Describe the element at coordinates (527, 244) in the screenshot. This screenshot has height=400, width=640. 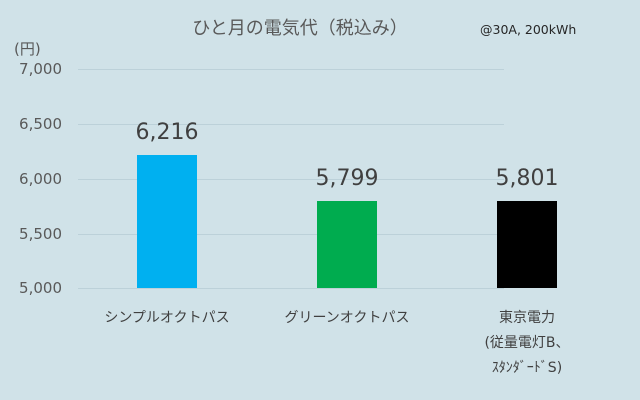
I see `bar-tepco` at that location.